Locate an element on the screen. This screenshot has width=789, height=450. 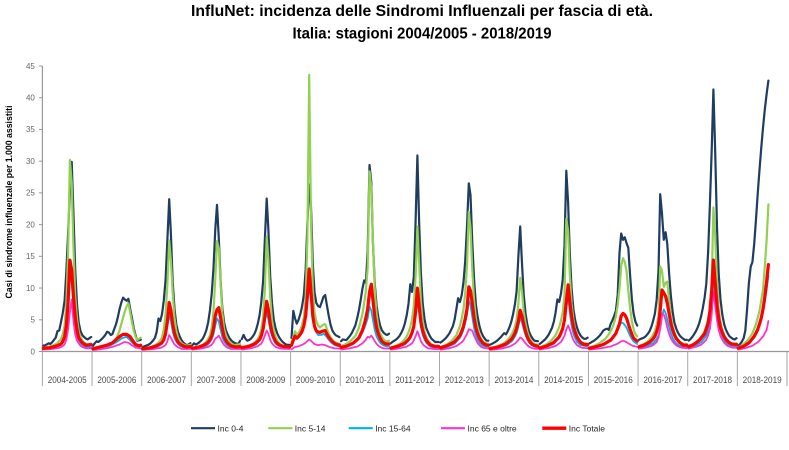
season-label: 2013-2014 is located at coordinates (513, 380).